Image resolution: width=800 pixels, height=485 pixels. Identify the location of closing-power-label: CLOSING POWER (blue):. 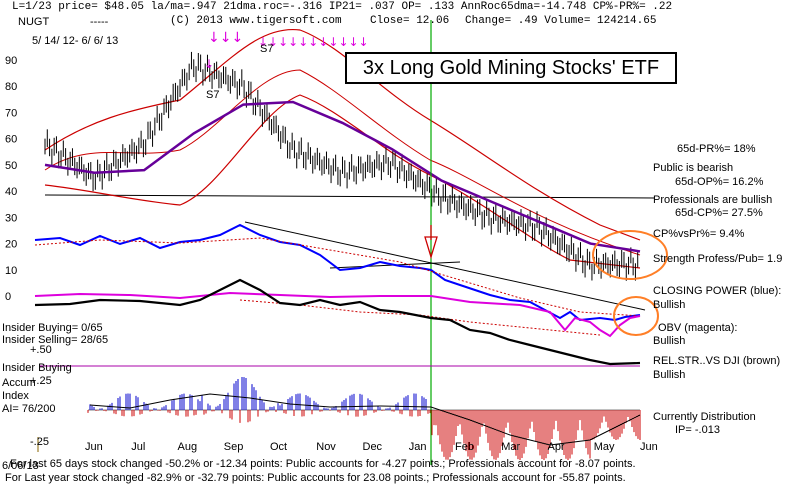
(717, 291).